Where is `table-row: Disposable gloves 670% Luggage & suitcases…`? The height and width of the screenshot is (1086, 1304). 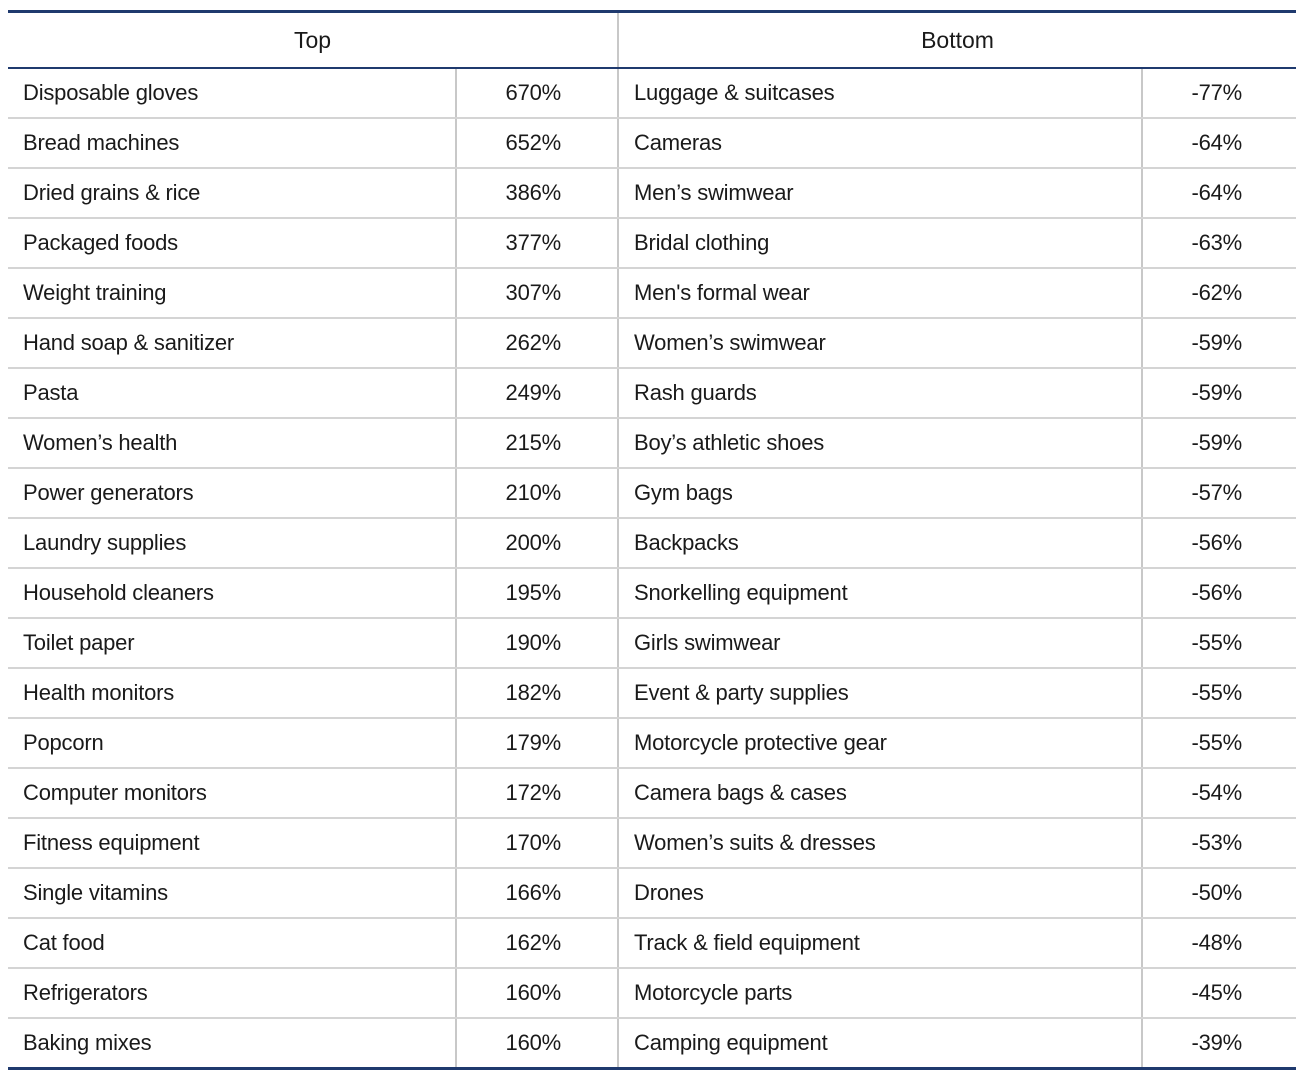
table-row: Disposable gloves 670% Luggage & suitcases… is located at coordinates (652, 93).